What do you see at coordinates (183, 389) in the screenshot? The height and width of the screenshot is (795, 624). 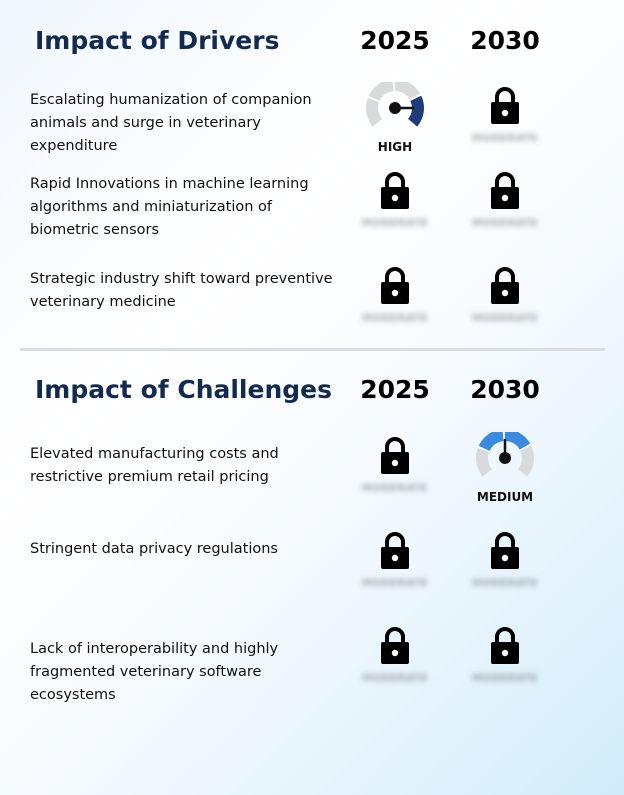 I see `challenges-title: Impact of Challenges` at bounding box center [183, 389].